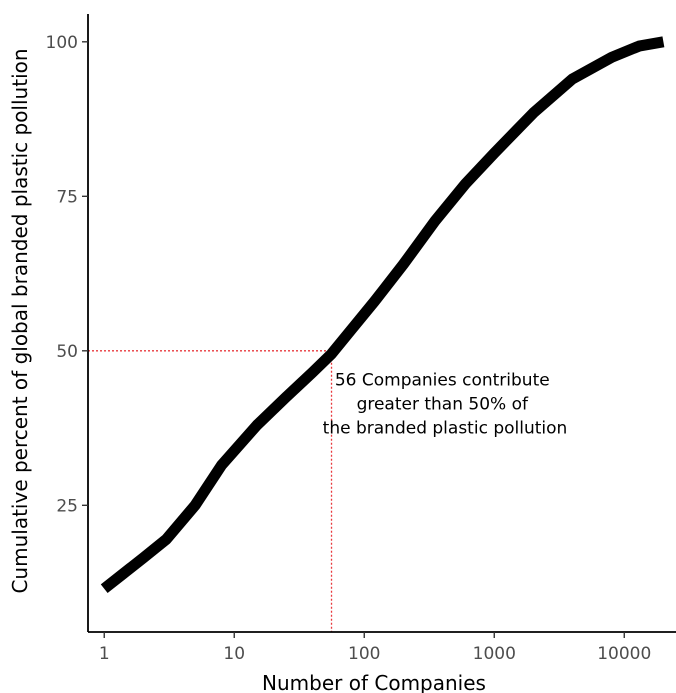  I want to click on y-tick-label: 50, so click(67, 352).